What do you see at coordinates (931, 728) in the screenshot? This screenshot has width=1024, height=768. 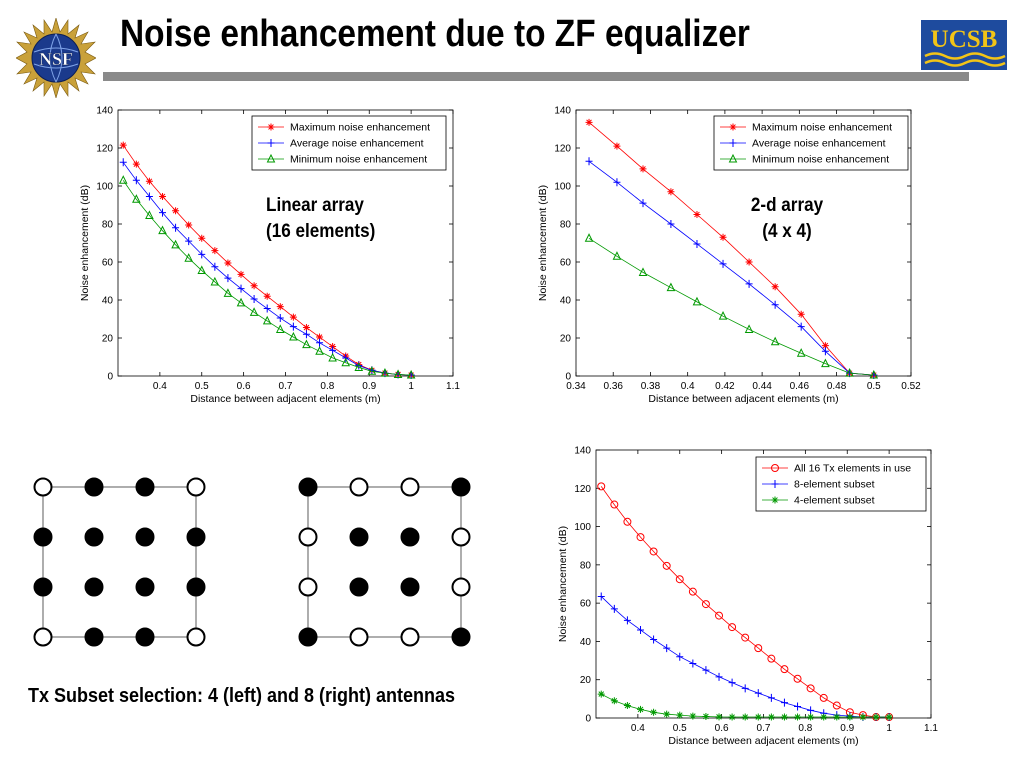 I see `x-tick-label: 1.1` at bounding box center [931, 728].